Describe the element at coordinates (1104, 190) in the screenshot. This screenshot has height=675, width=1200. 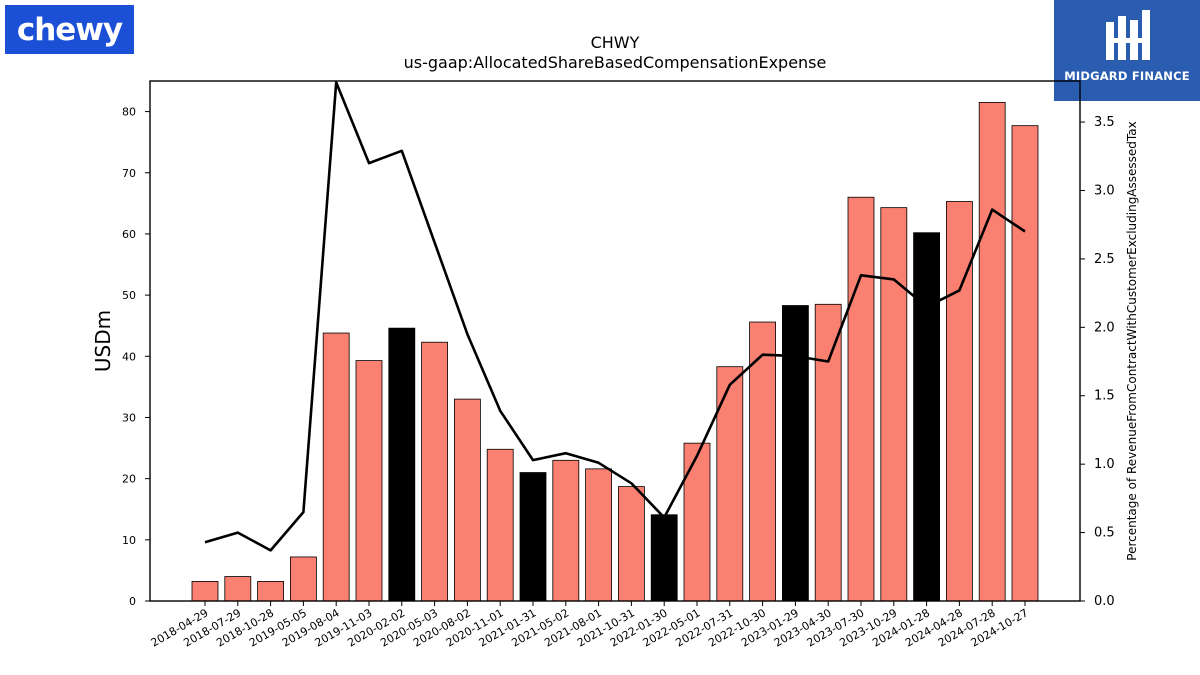
I see `y2-tick-label: 3.0` at that location.